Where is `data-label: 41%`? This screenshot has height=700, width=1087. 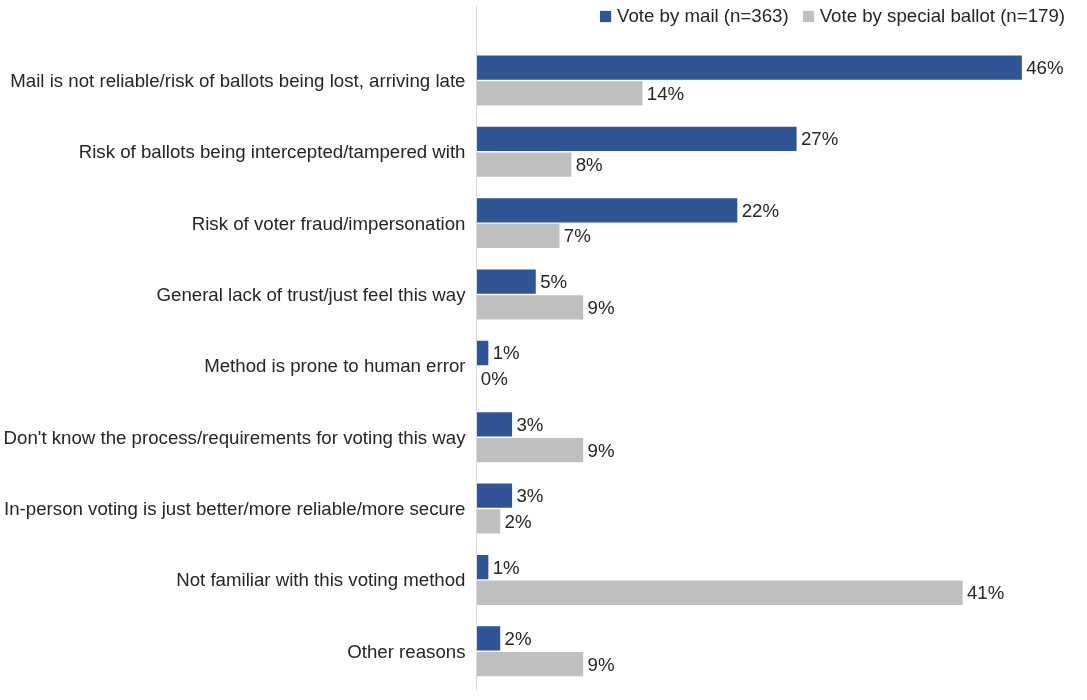
data-label: 41% is located at coordinates (985, 593).